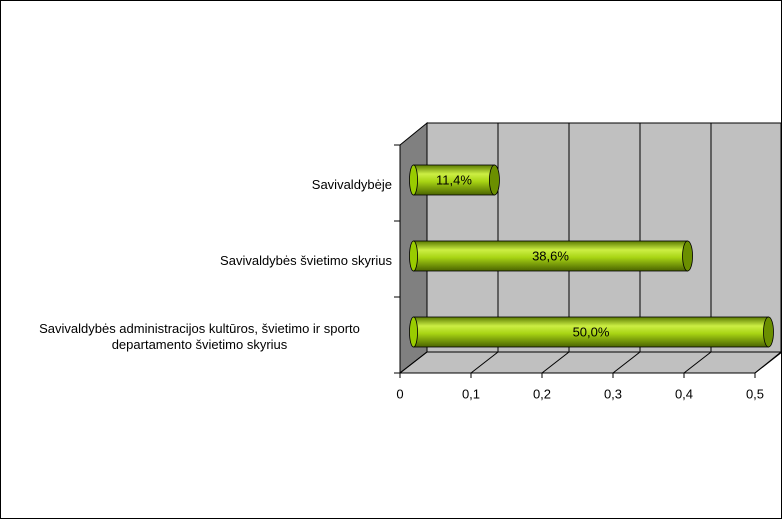 The width and height of the screenshot is (782, 519). I want to click on category-label-box: Savivaldybėje, so click(352, 185).